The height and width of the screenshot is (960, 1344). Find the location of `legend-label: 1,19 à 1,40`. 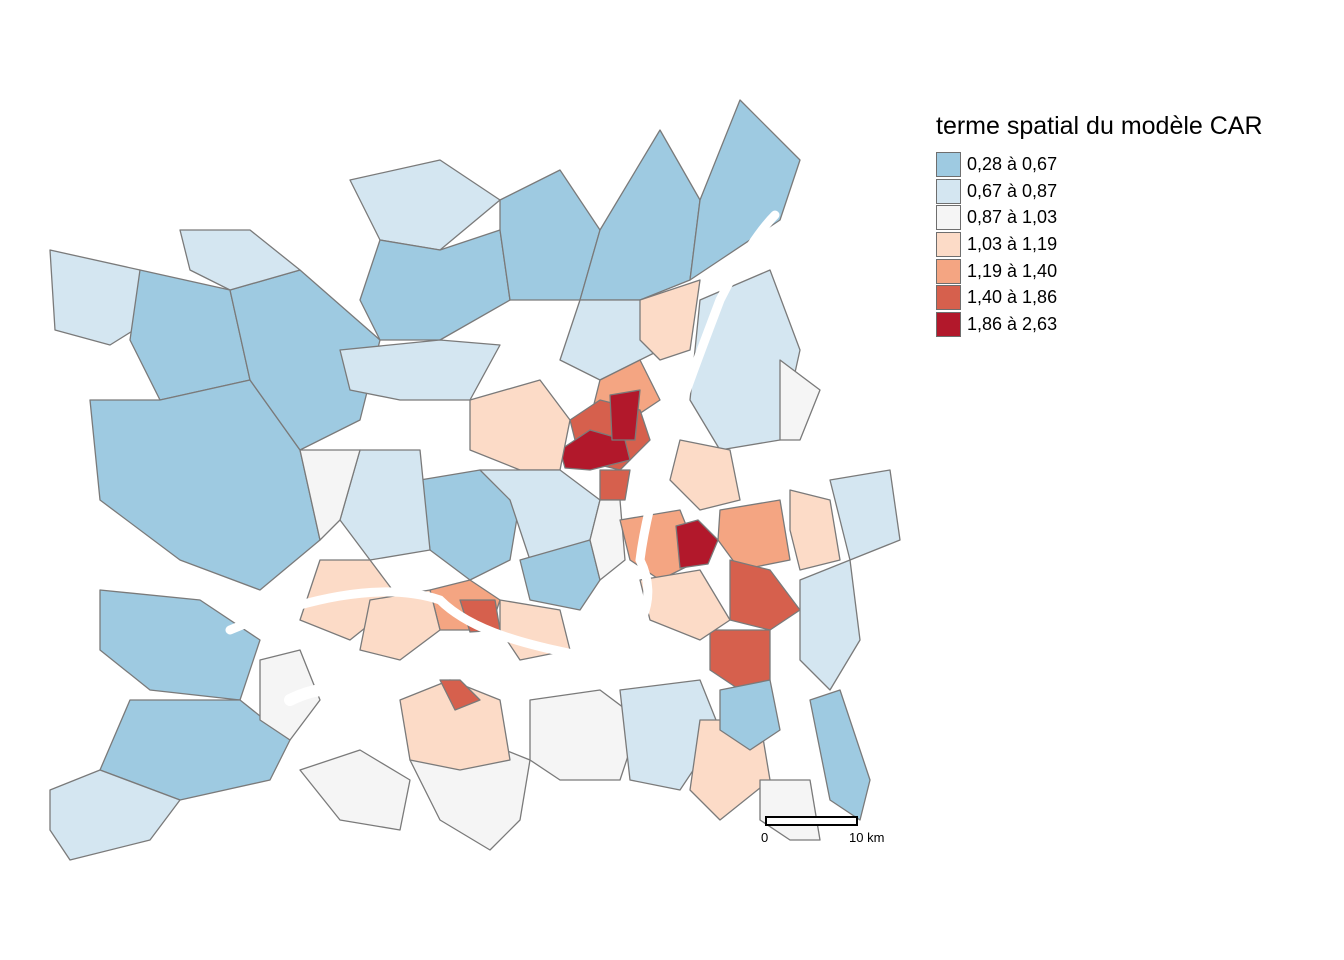

legend-label: 1,19 à 1,40 is located at coordinates (1012, 270).